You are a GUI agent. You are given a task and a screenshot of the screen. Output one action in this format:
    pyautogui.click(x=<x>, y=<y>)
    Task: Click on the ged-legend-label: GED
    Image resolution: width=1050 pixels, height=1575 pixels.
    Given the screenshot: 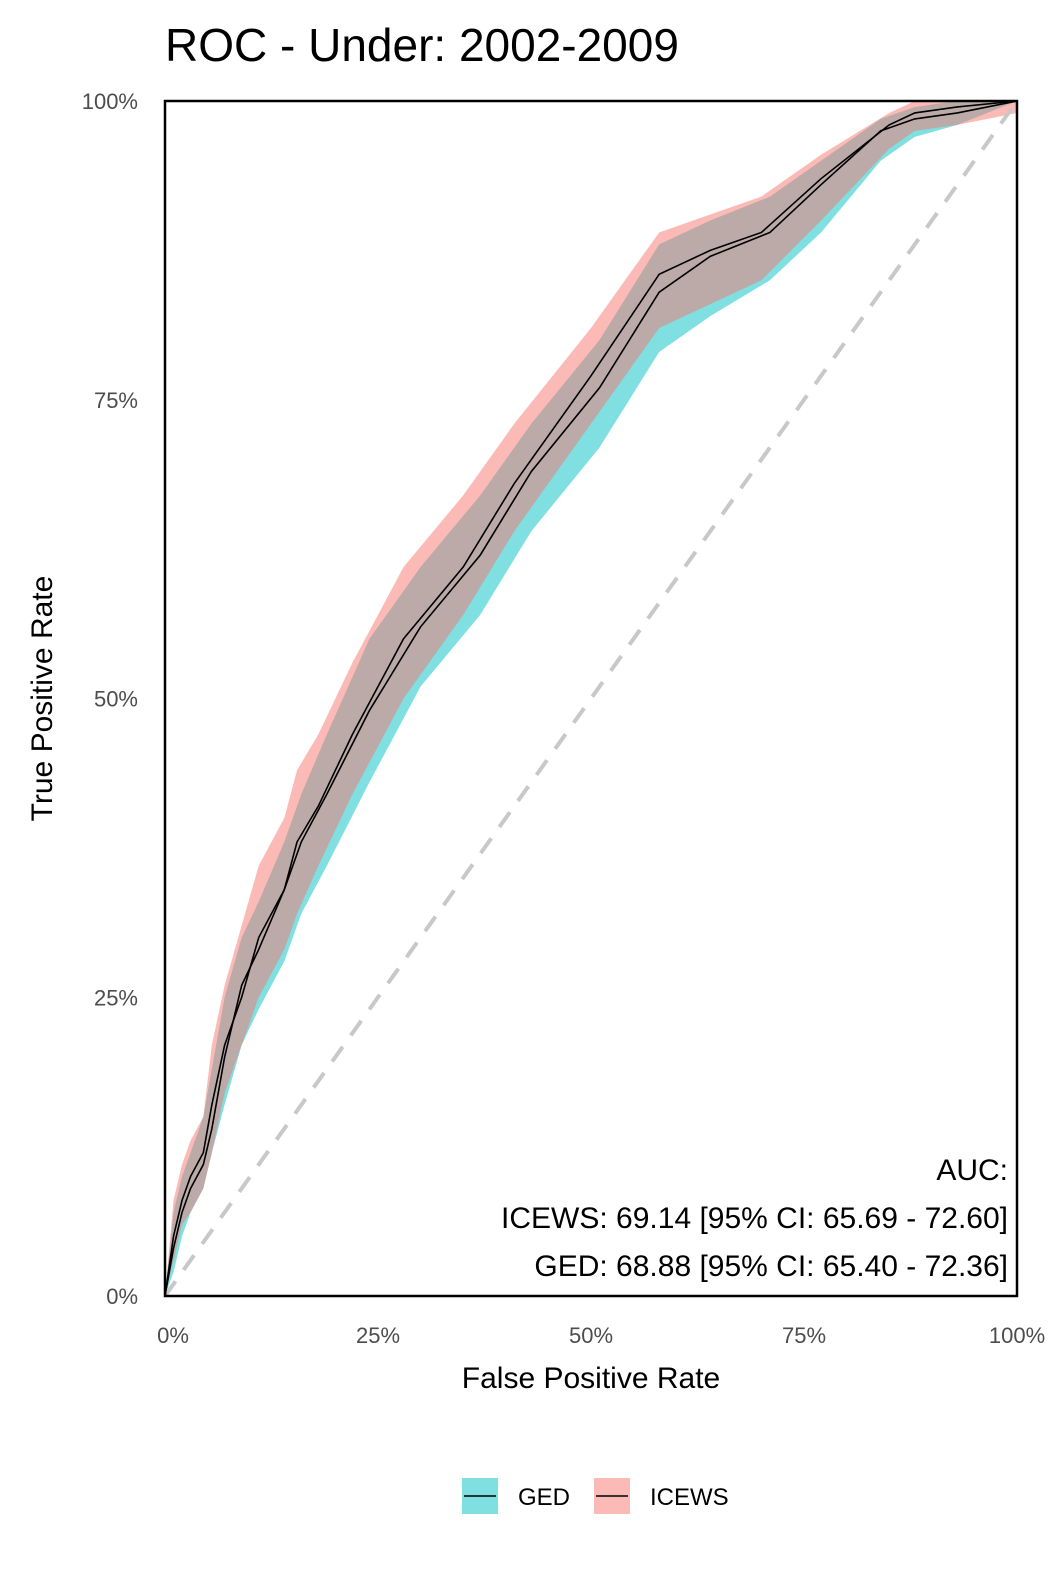 What is the action you would take?
    pyautogui.click(x=544, y=1497)
    